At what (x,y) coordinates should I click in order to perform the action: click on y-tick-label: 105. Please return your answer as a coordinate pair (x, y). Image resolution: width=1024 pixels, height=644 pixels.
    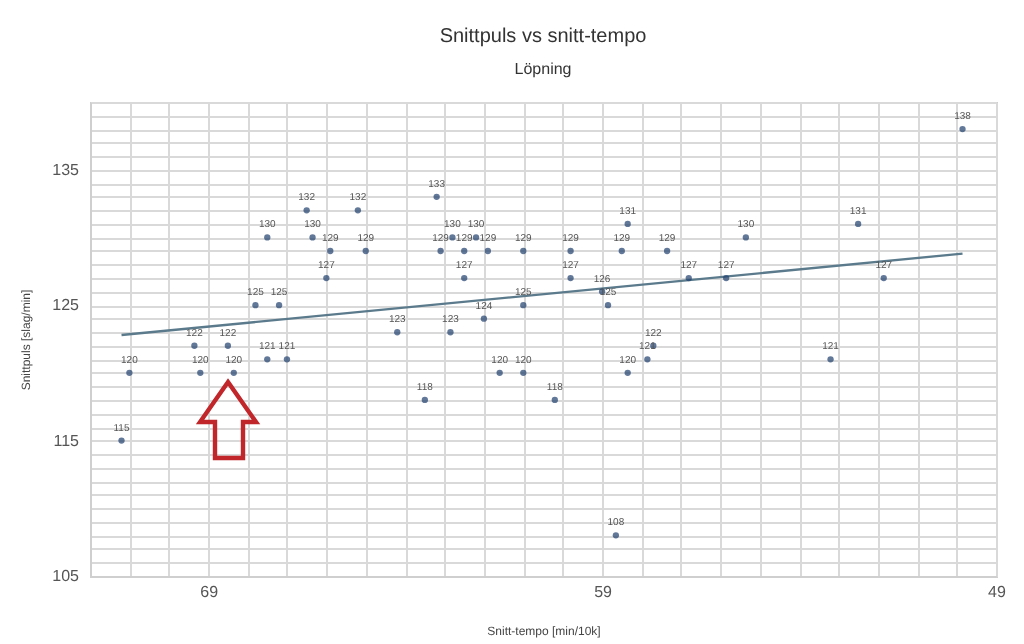
    Looking at the image, I should click on (66, 576).